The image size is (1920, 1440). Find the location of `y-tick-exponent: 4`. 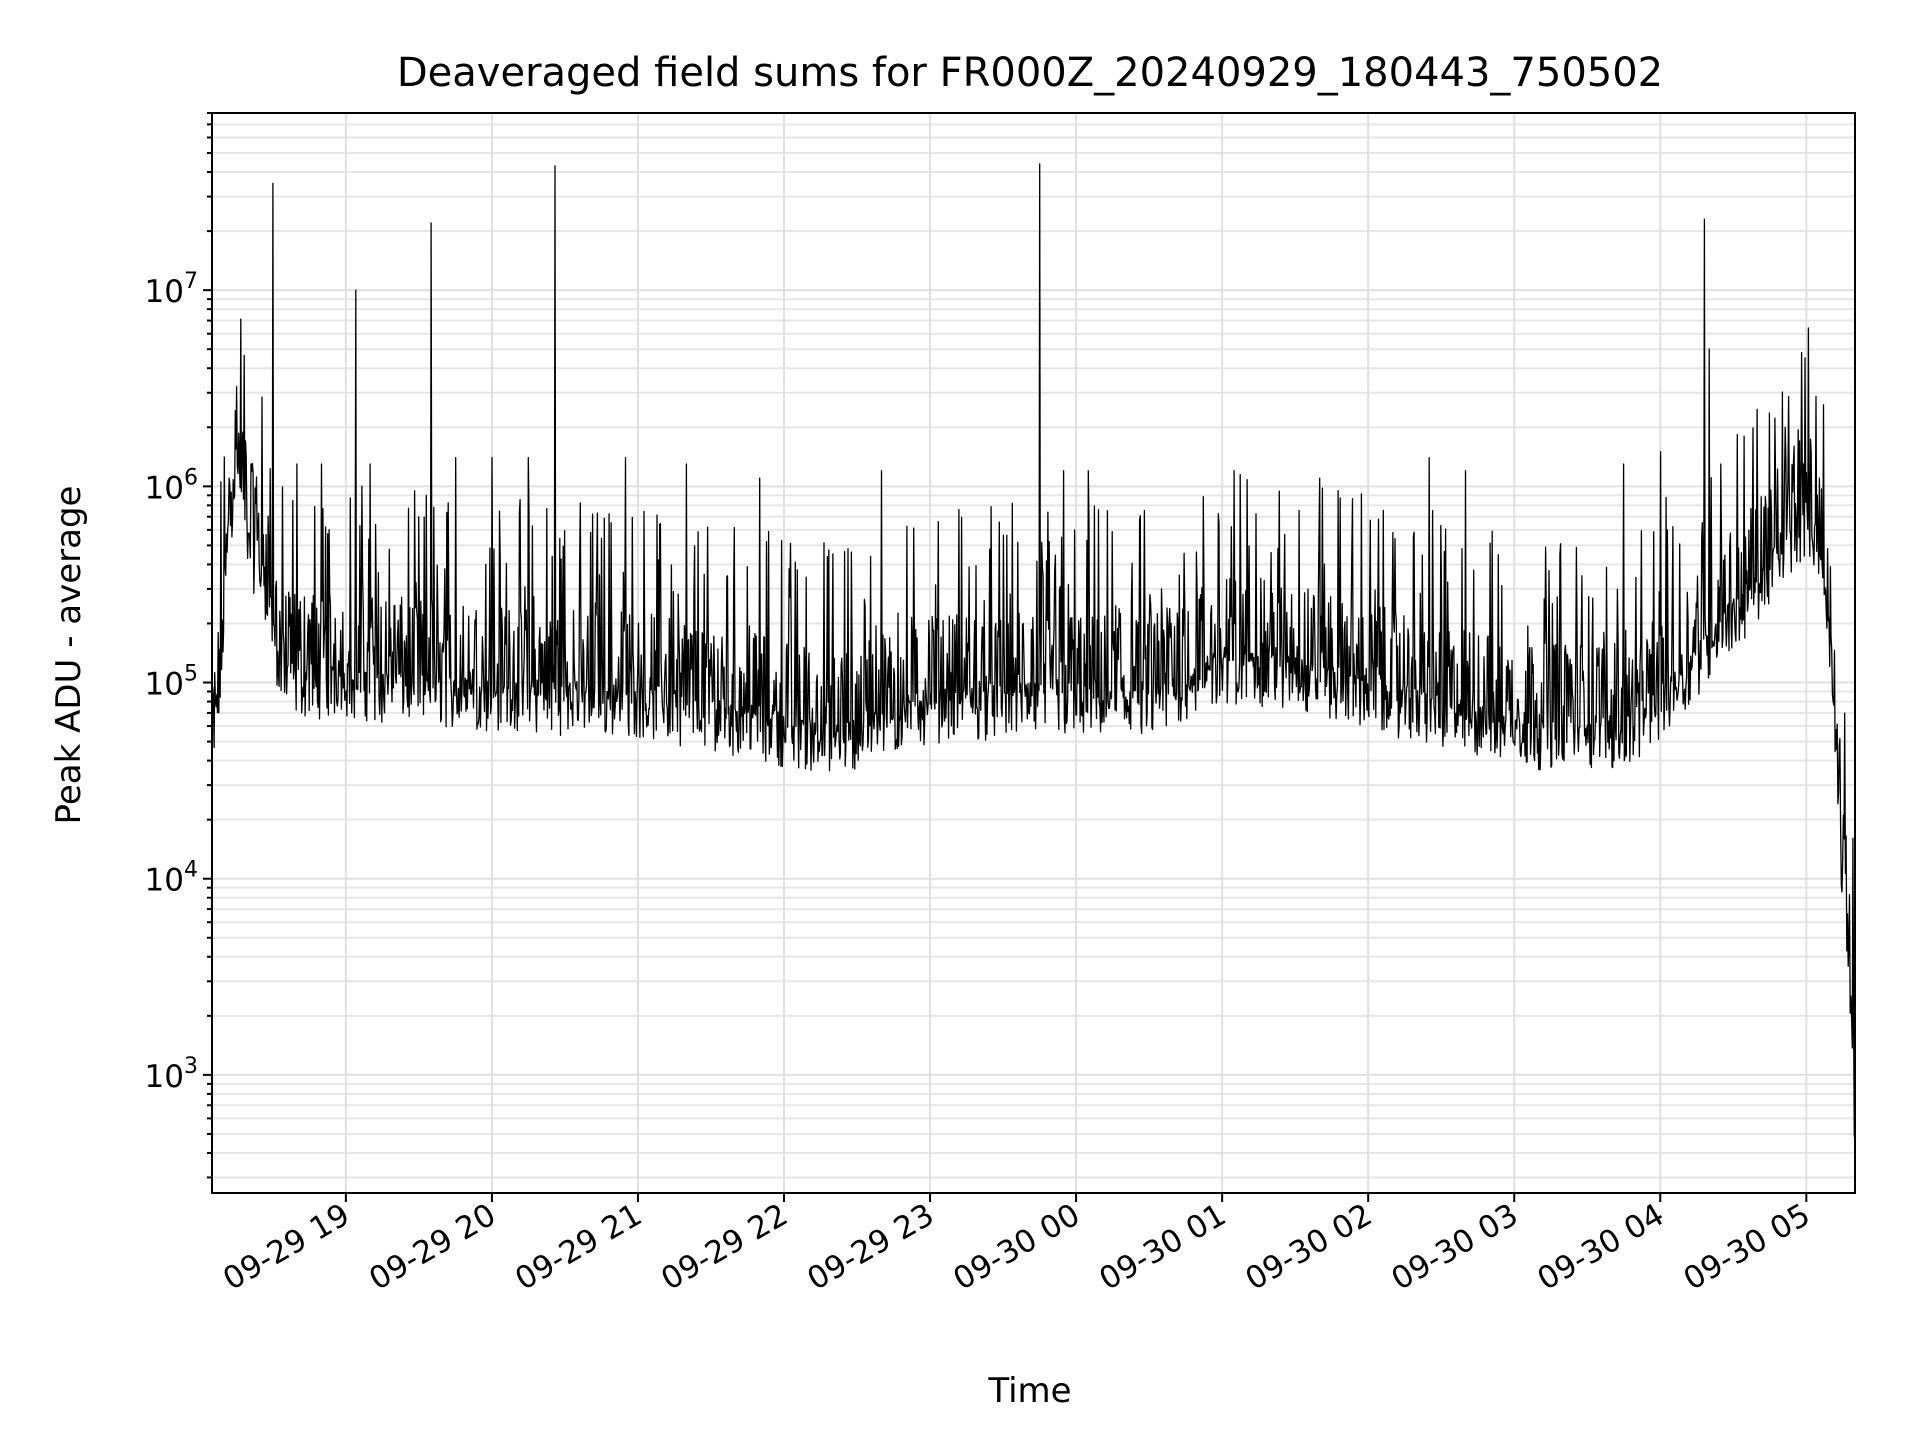

y-tick-exponent: 4 is located at coordinates (191, 870).